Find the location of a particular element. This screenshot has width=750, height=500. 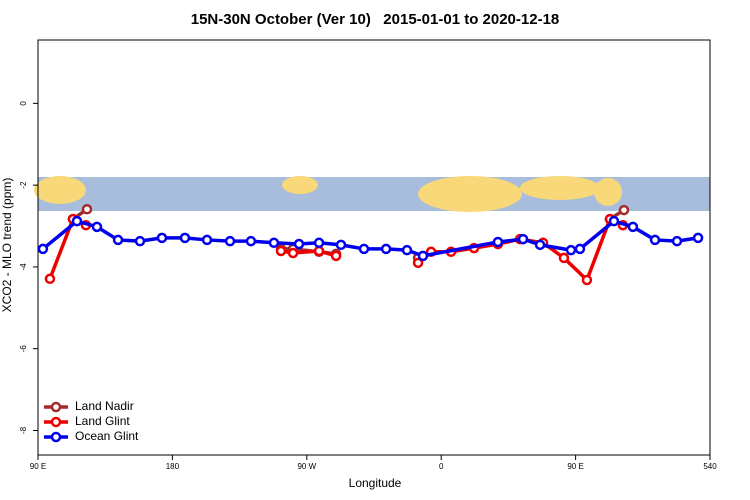

y-tick-label: -4 is located at coordinates (23, 267).